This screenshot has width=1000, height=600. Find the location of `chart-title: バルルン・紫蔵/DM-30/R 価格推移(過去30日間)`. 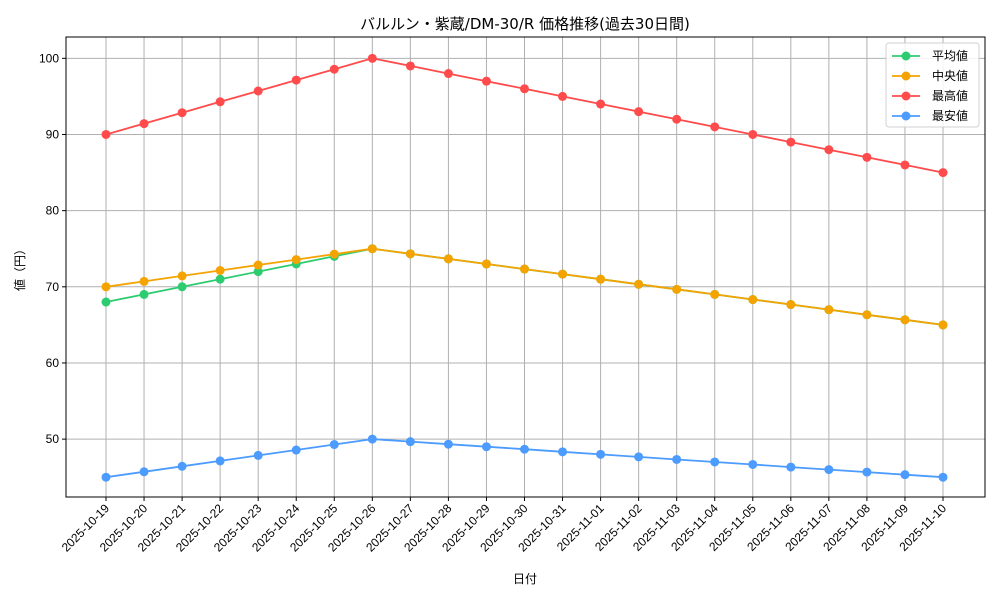

chart-title: バルルン・紫蔵/DM-30/R 価格推移(過去30日間) is located at coordinates (525, 24).